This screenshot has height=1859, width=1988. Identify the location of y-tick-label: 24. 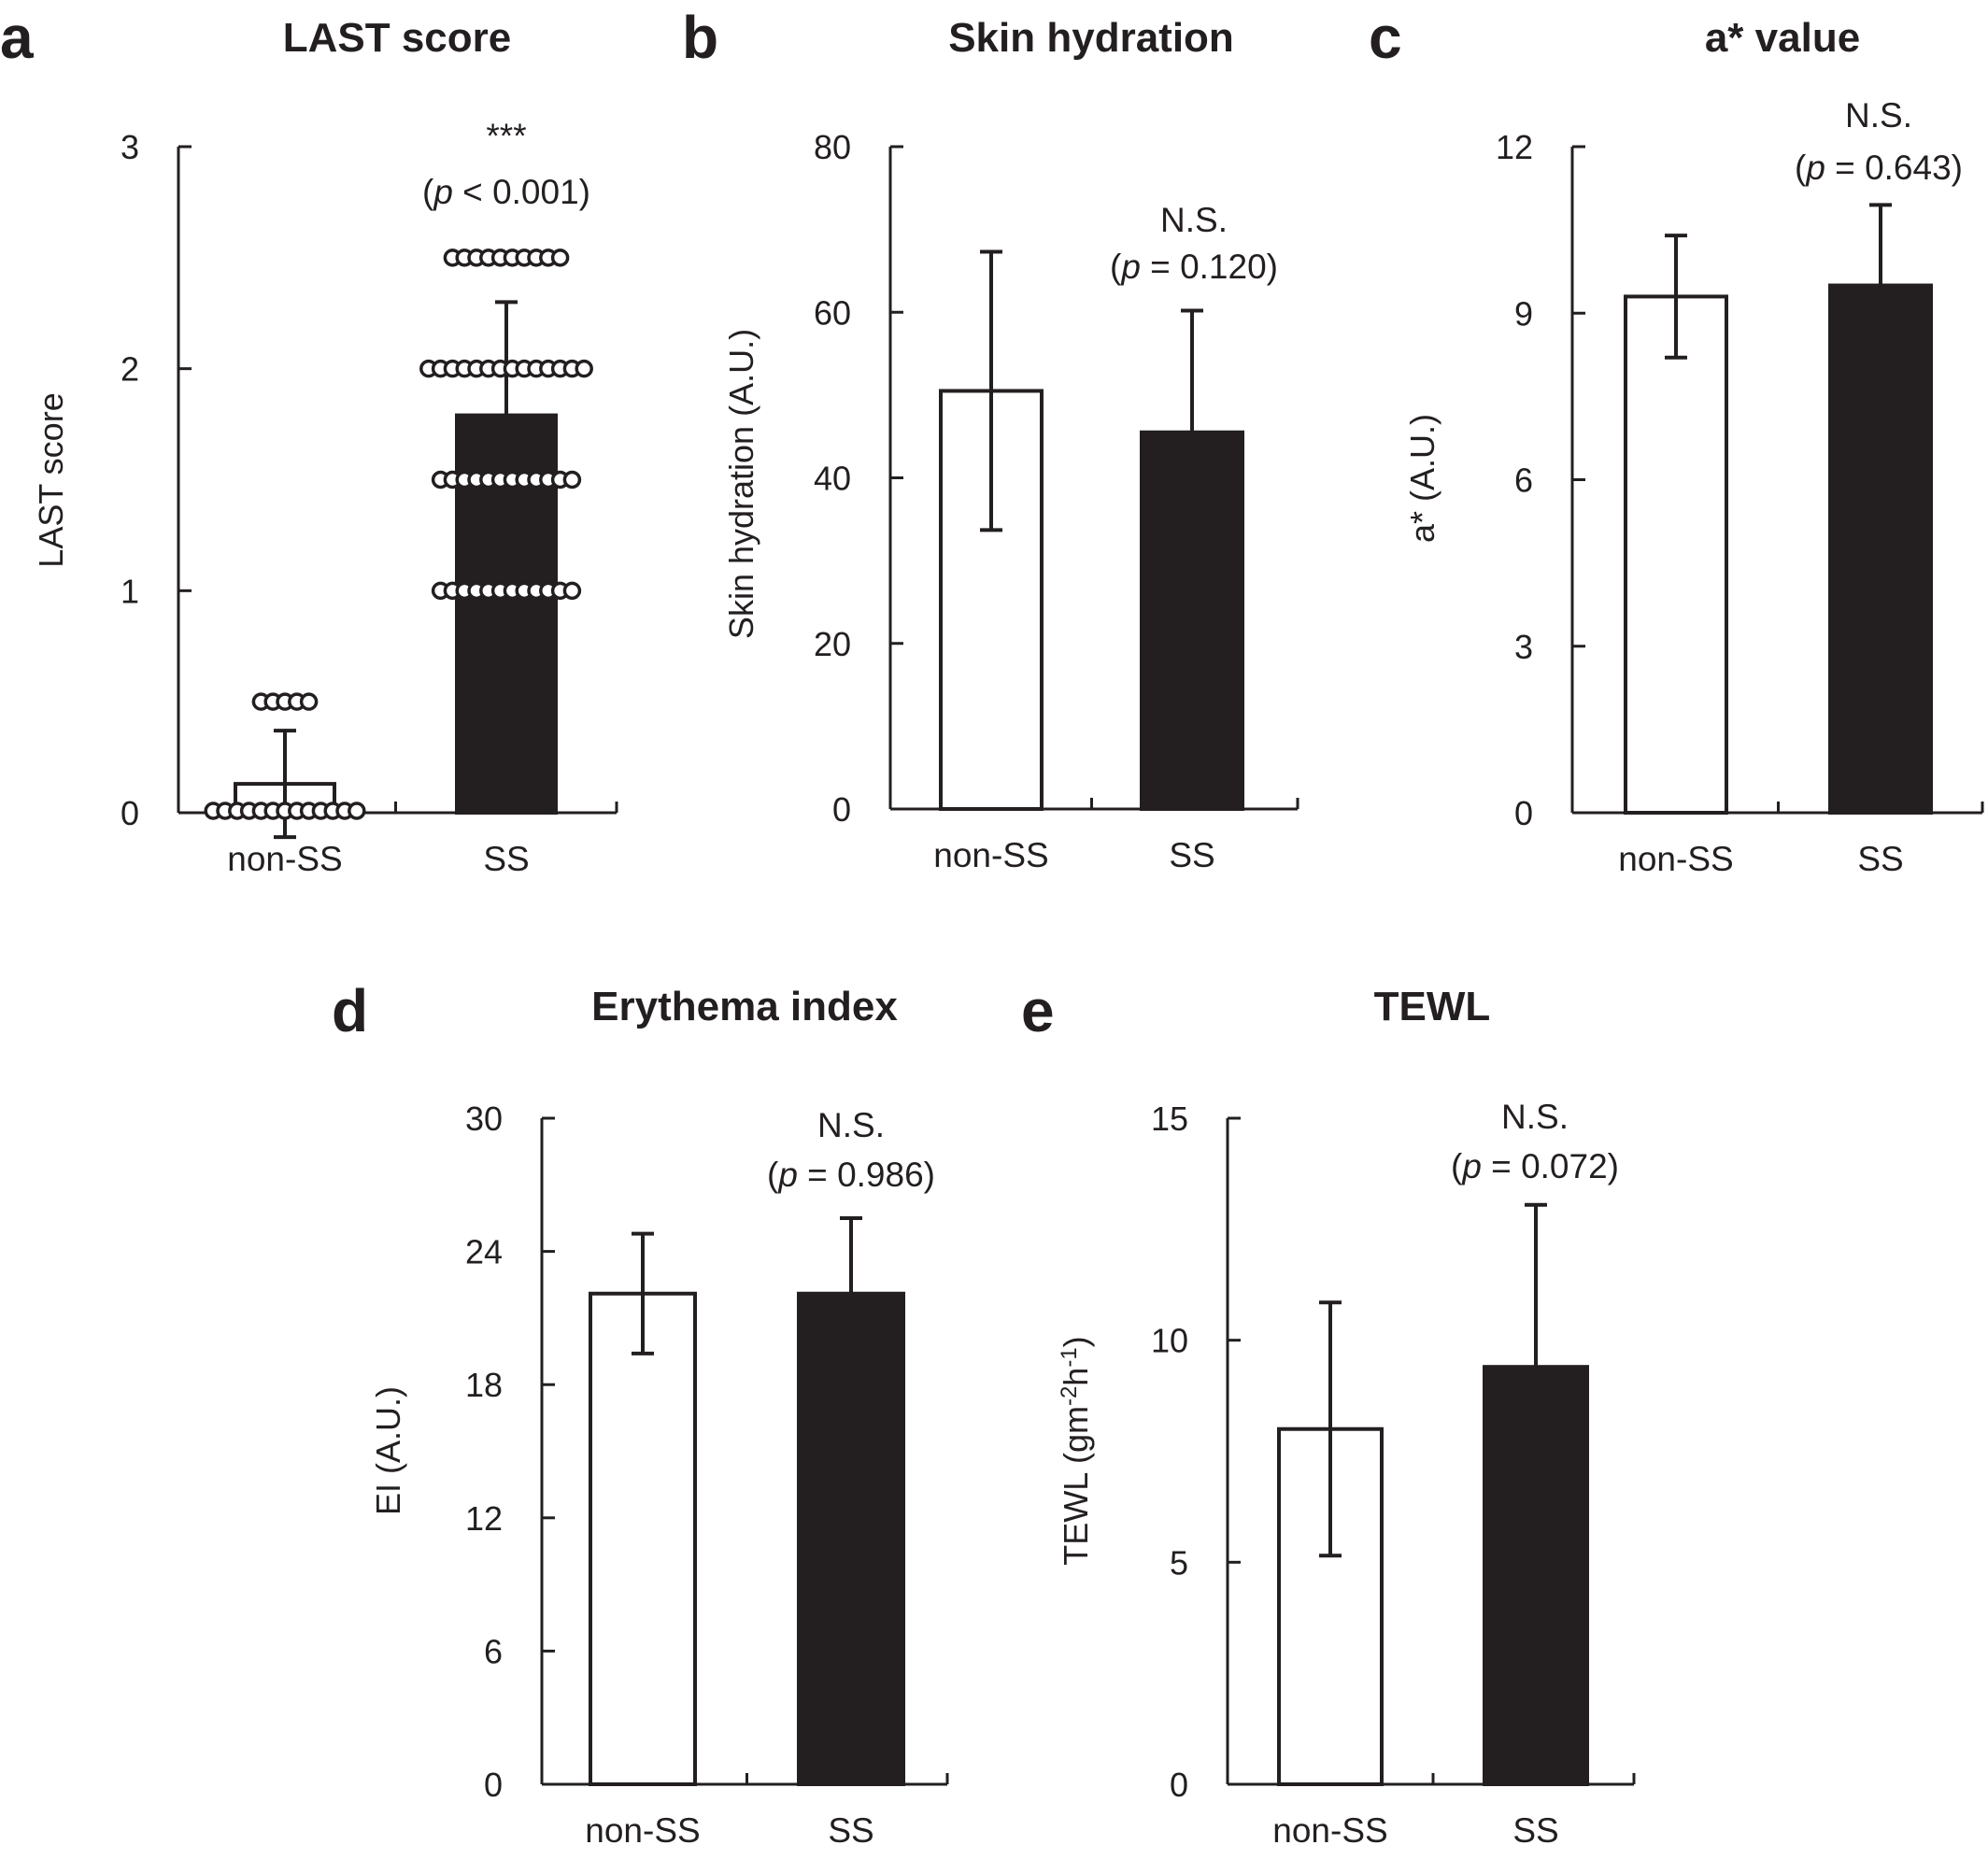
(484, 1252).